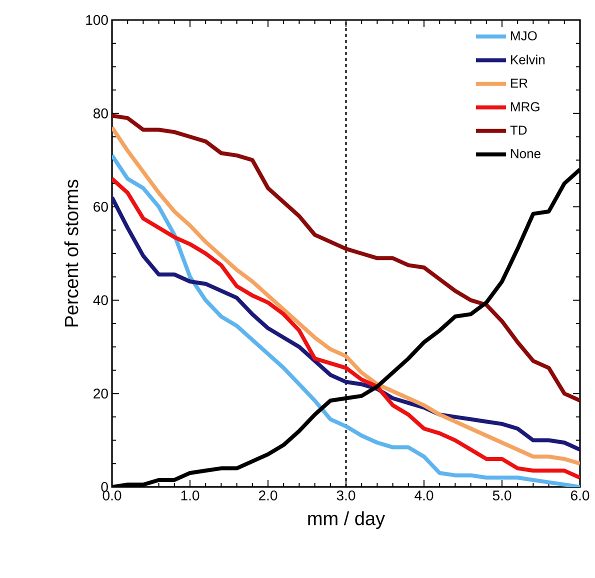 The image size is (595, 578). Describe the element at coordinates (525, 153) in the screenshot. I see `legend-label: None` at that location.